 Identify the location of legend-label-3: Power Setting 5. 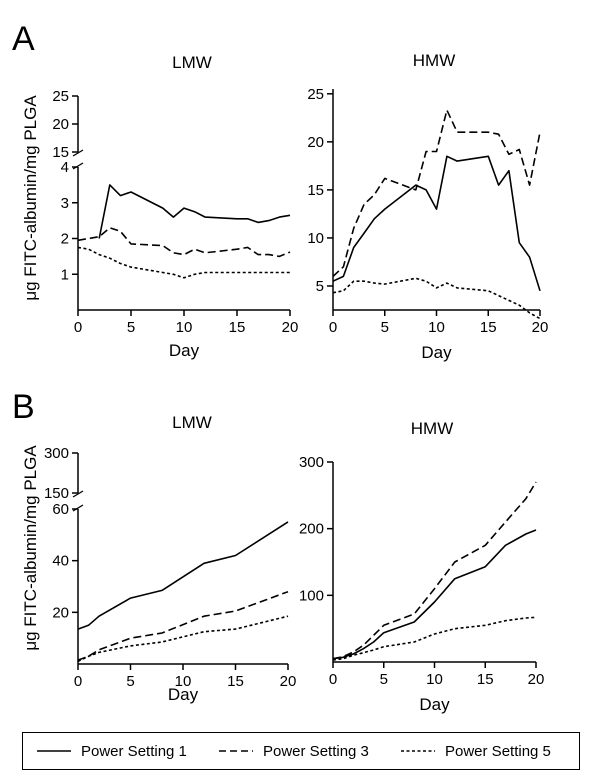
(498, 751).